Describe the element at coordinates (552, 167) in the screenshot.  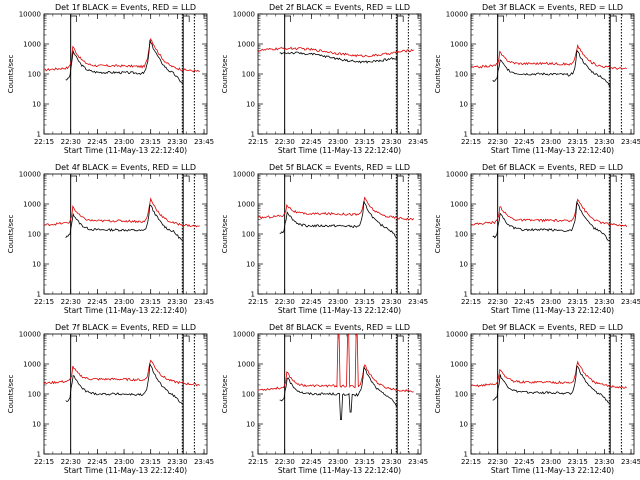
I see `panel-title: Det 6f BLACK = Events, RED = LLD` at that location.